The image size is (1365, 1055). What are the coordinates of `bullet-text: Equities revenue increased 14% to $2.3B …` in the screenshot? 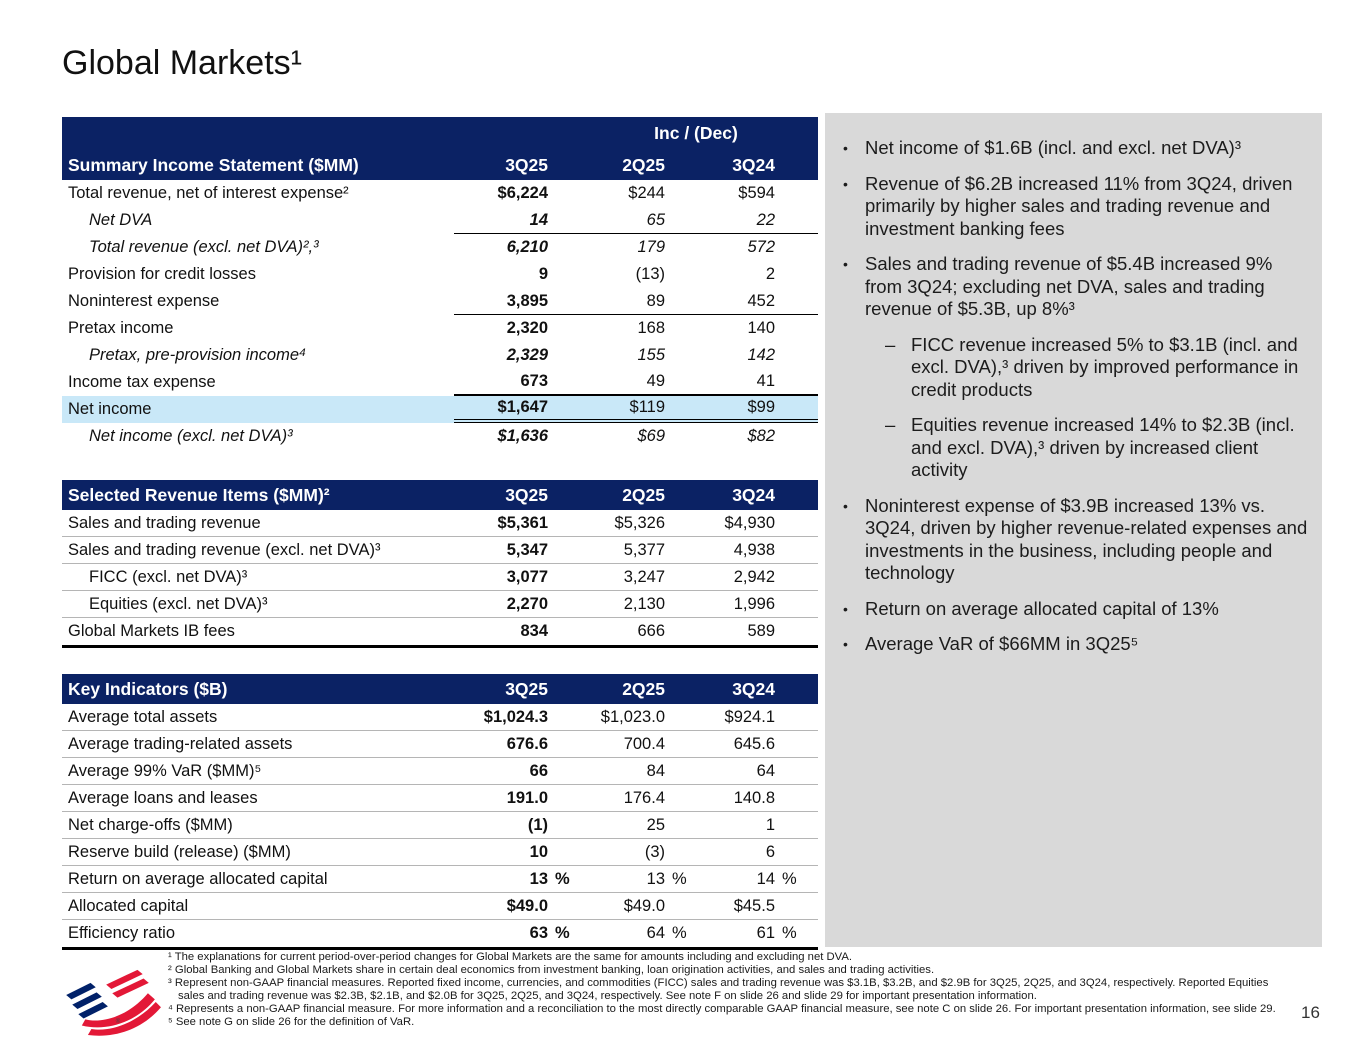 It's located at (1103, 447).